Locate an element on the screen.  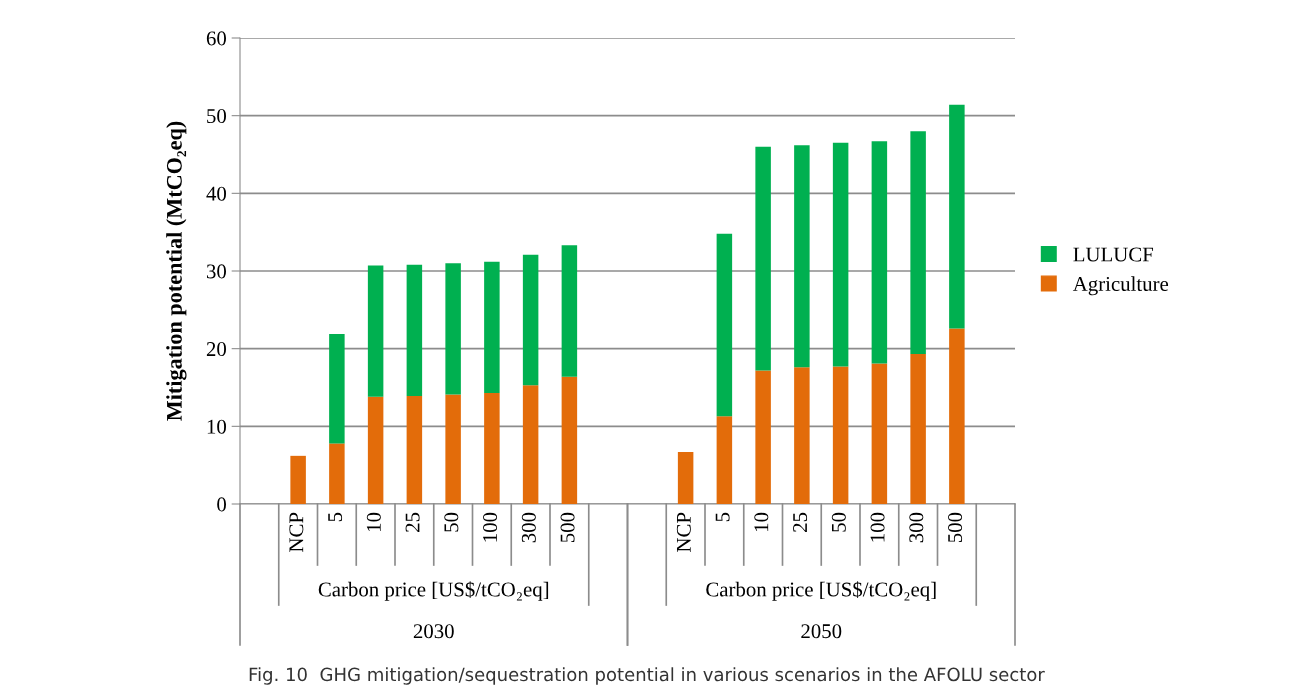
y-tick-label: 60 is located at coordinates (216, 38).